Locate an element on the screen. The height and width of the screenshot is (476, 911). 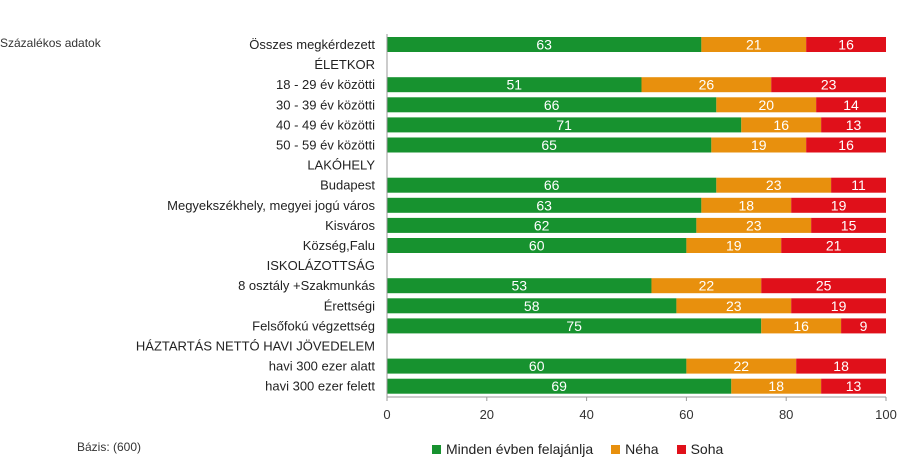
bar-value-label: 26 is located at coordinates (707, 85).